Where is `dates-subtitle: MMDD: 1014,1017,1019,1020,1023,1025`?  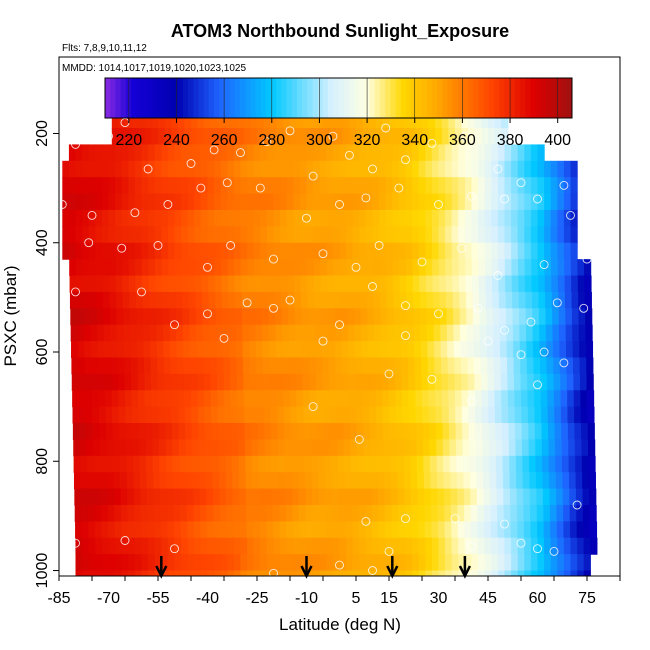 dates-subtitle: MMDD: 1014,1017,1019,1020,1023,1025 is located at coordinates (154, 68).